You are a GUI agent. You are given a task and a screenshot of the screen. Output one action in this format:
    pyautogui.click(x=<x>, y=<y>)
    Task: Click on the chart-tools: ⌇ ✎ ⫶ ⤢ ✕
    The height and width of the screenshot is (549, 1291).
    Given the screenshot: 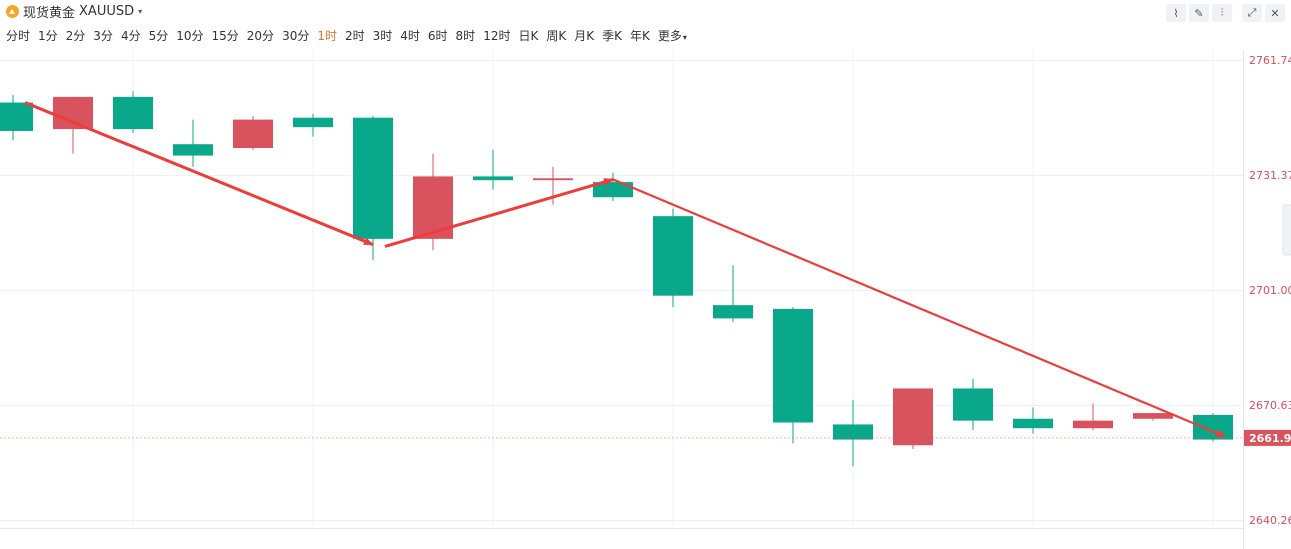 What is the action you would take?
    pyautogui.click(x=1224, y=13)
    